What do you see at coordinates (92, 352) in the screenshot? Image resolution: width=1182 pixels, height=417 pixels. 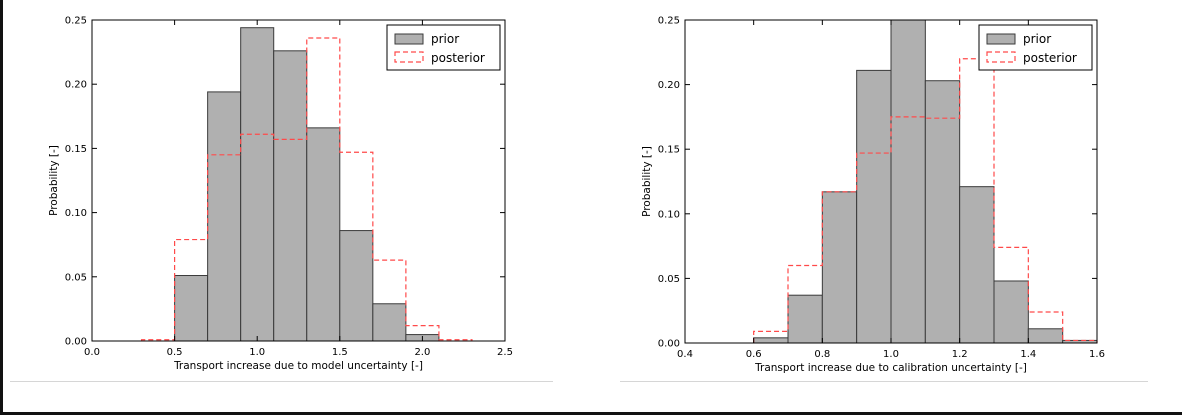 I see `x-tick-label: 0.0` at bounding box center [92, 352].